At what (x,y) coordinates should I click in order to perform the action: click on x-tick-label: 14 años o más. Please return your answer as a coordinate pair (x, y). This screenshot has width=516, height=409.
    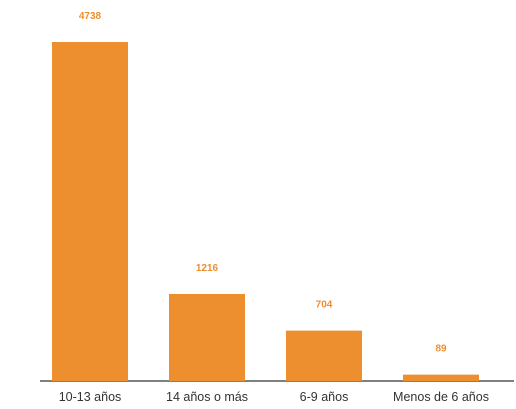
    Looking at the image, I should click on (207, 397).